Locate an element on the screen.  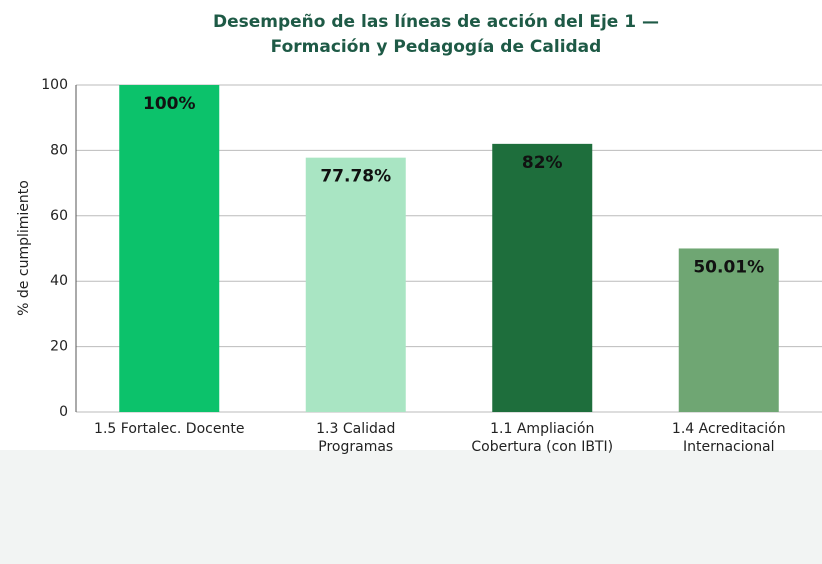
x-tick-label: 1.4 Acreditación is located at coordinates (729, 429).